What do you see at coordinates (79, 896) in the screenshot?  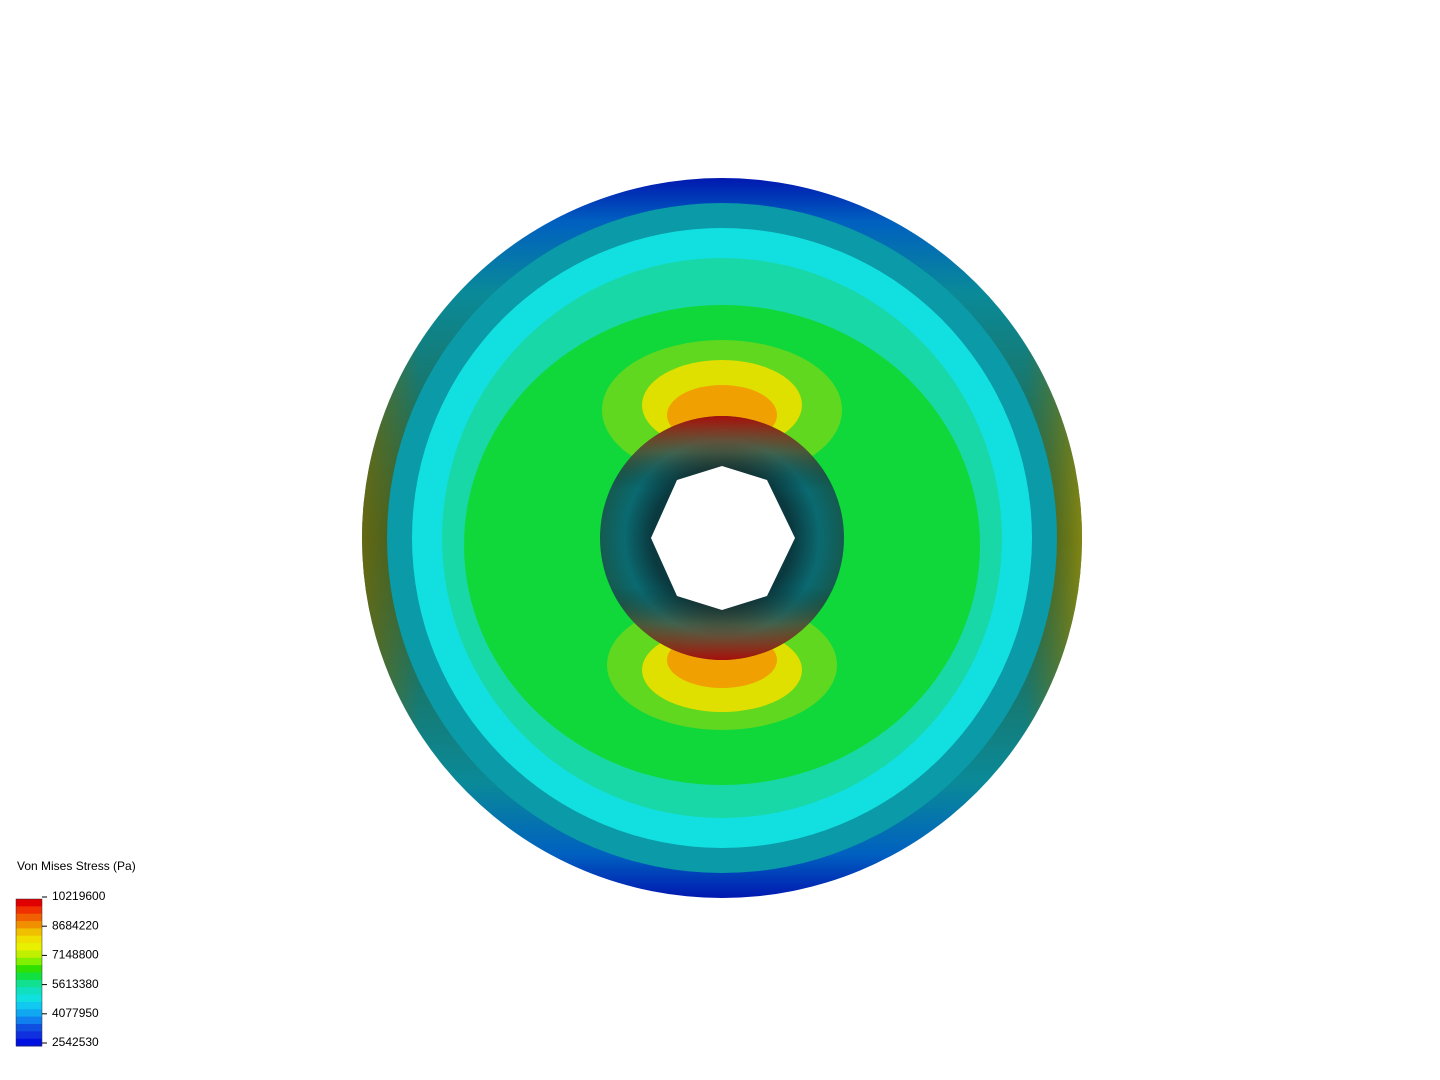 I see `tick-label: 10219600` at bounding box center [79, 896].